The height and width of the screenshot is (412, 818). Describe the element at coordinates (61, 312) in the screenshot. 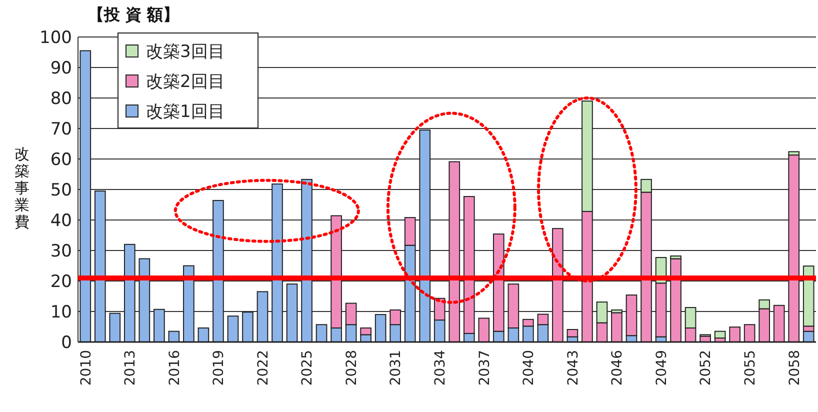

I see `y-tick-label: 10` at that location.